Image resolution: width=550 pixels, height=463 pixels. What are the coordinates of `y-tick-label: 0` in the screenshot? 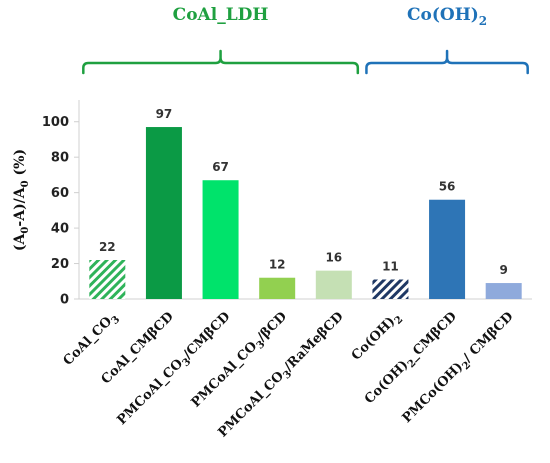 It's located at (64, 300).